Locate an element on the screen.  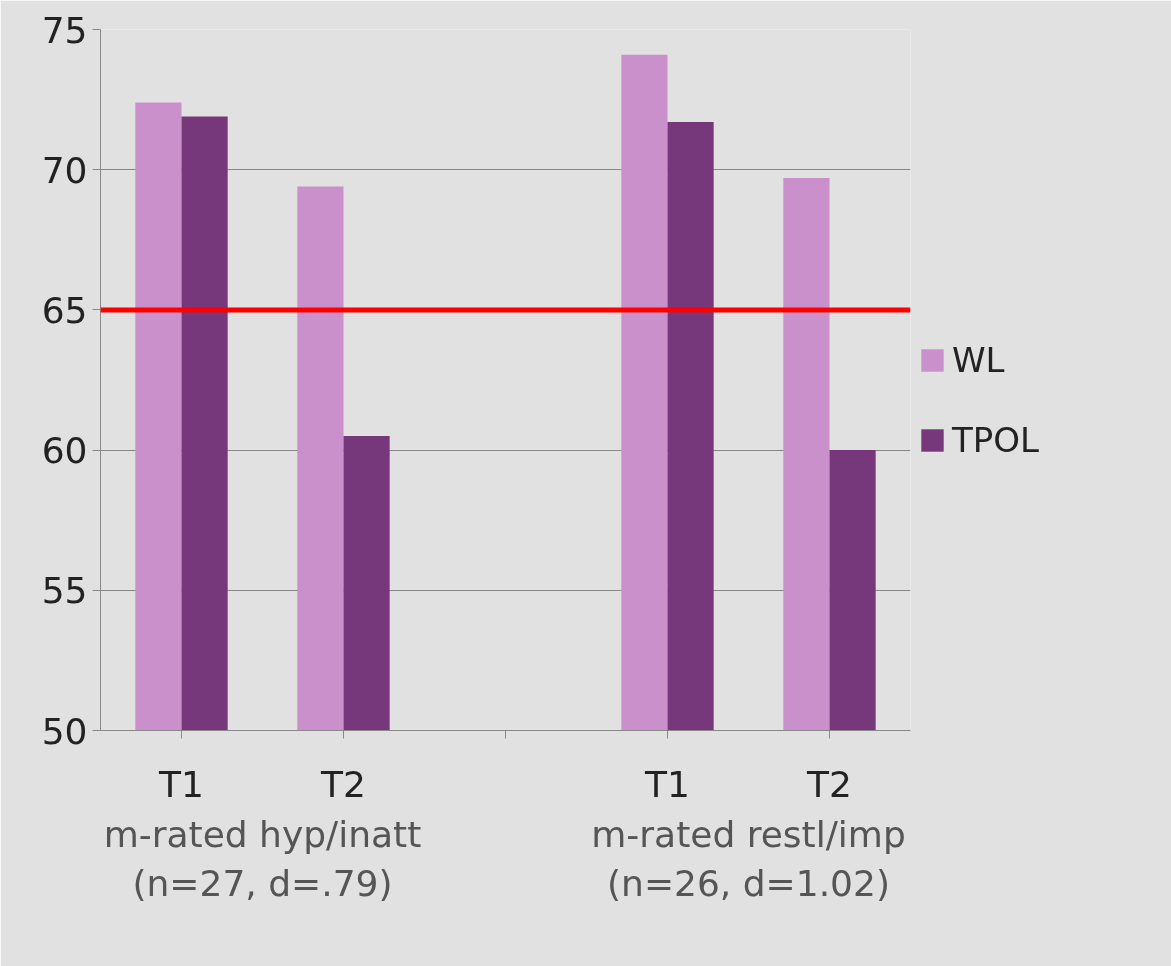
text: m-rated restl/imp (n=26, d=1.02) is located at coordinates (748, 858).